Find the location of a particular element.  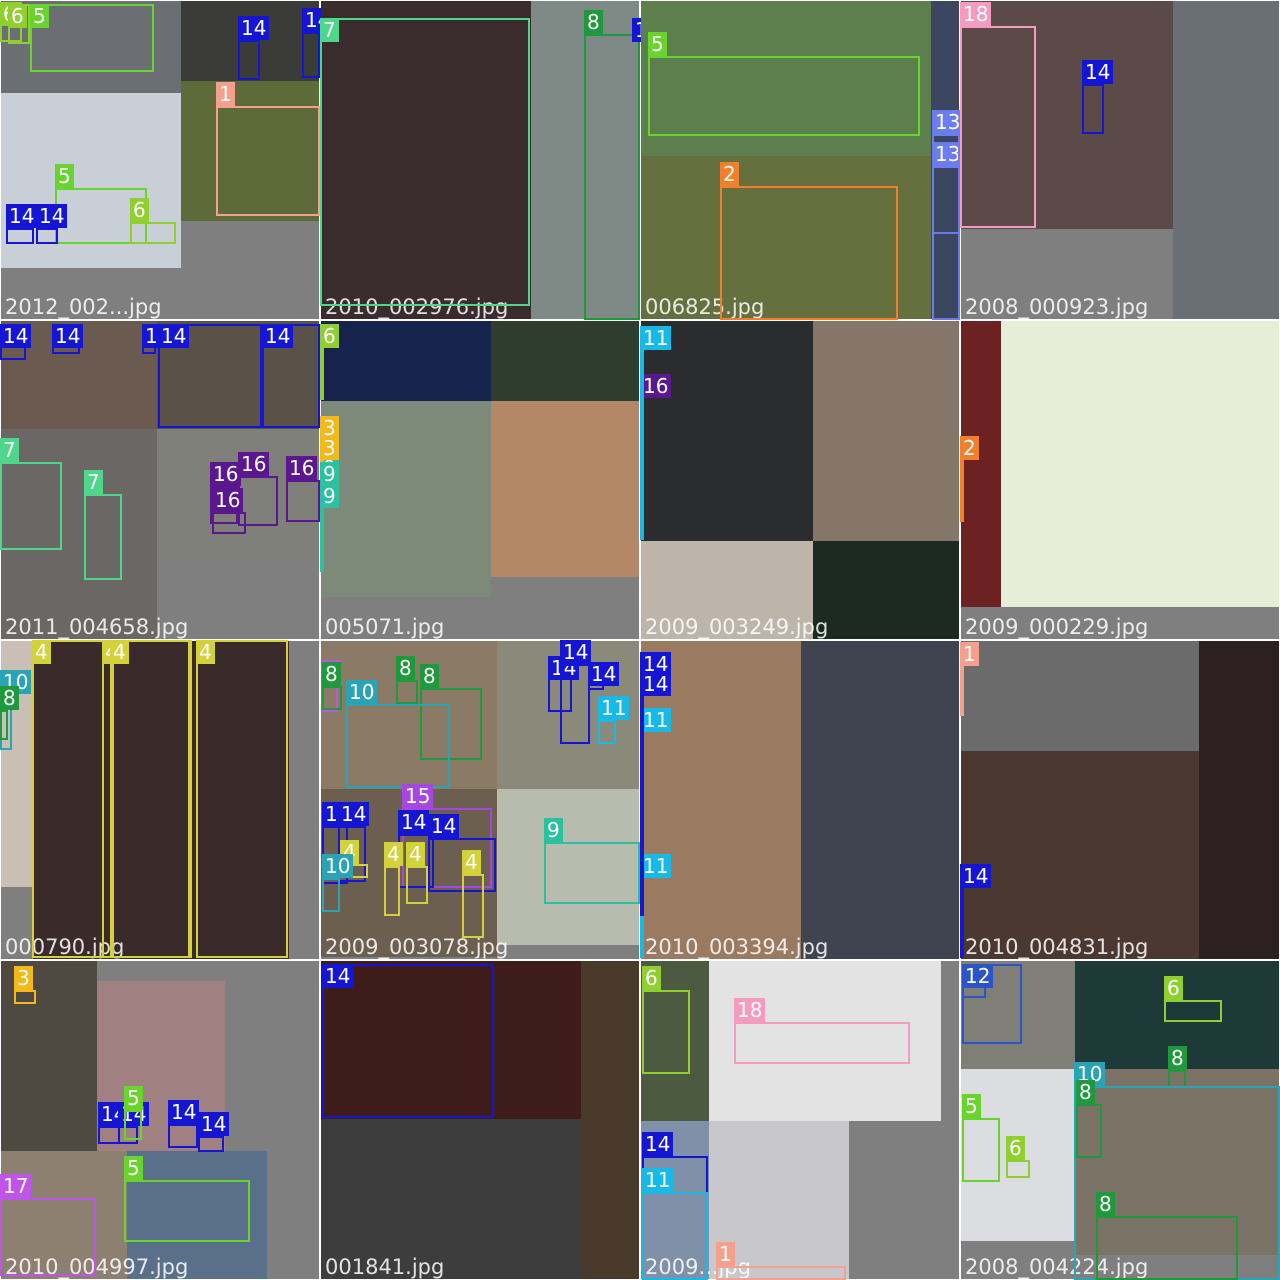

class-label: 18 is located at coordinates (750, 1010).